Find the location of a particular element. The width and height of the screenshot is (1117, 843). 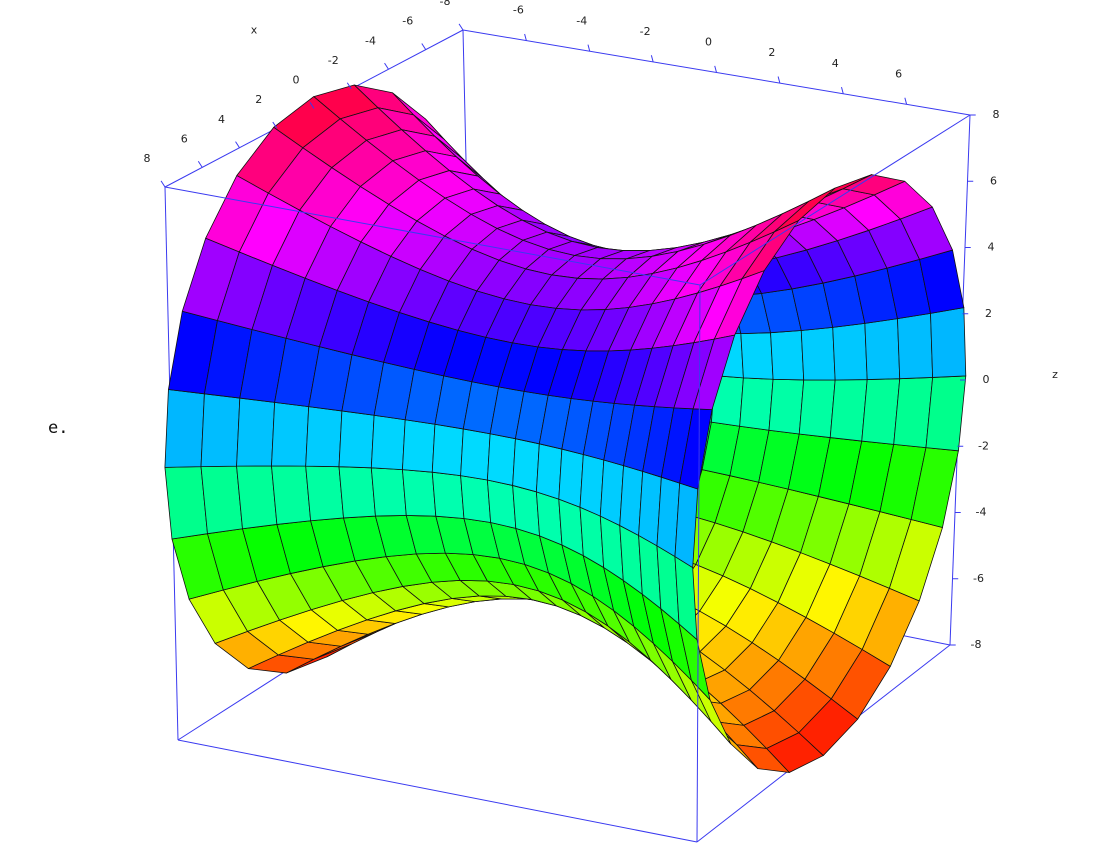

z-axis-label: z is located at coordinates (1055, 374).